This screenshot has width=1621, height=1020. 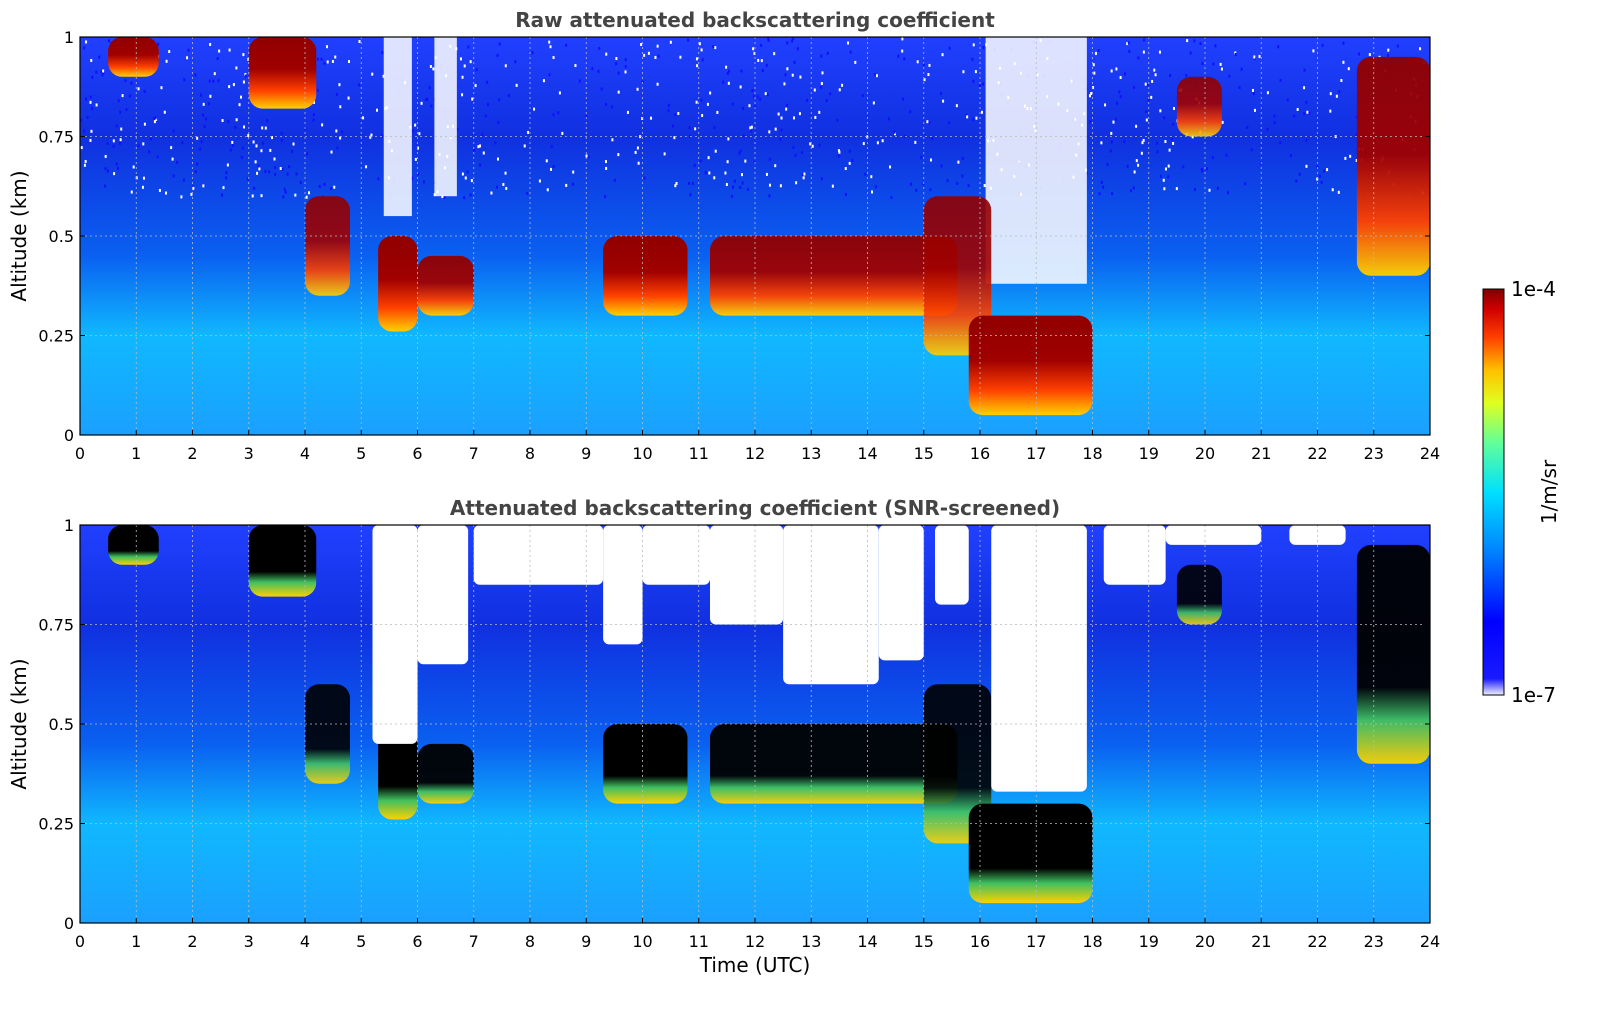 What do you see at coordinates (1261, 453) in the screenshot?
I see `x-tick-label: 21` at bounding box center [1261, 453].